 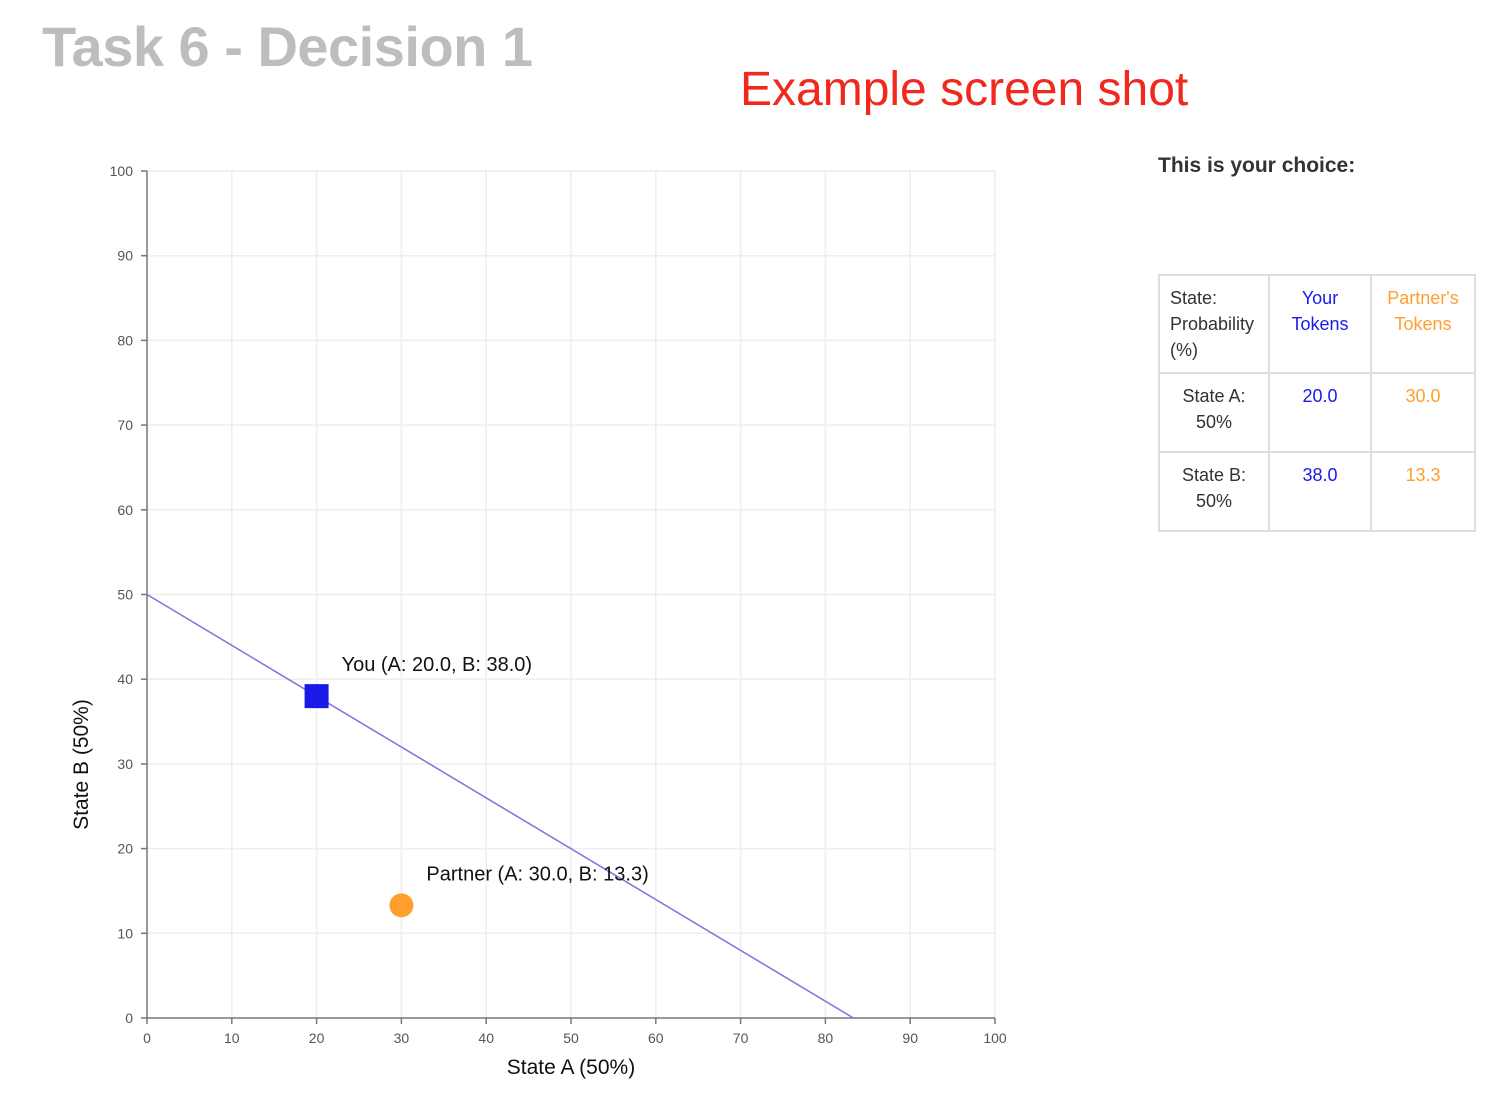 What do you see at coordinates (537, 874) in the screenshot?
I see `partner-point-label: Partner (A: 30.0, B: 13.3)` at bounding box center [537, 874].